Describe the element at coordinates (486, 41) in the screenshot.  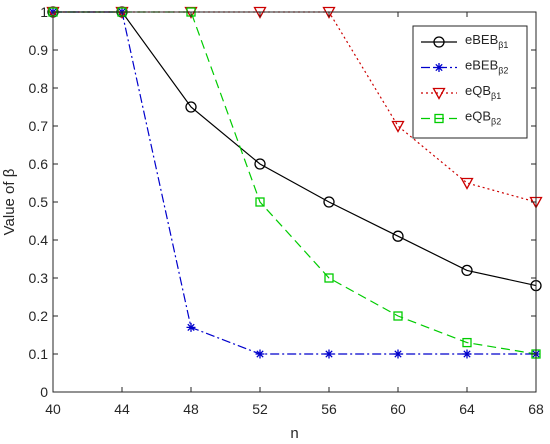
I see `legend-label: eBEBβ1` at that location.